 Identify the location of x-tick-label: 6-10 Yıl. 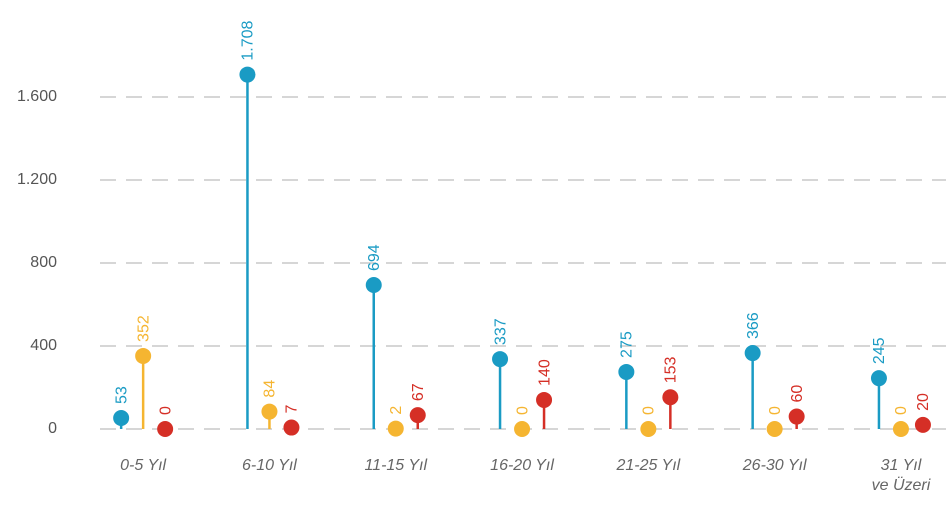
(269, 465).